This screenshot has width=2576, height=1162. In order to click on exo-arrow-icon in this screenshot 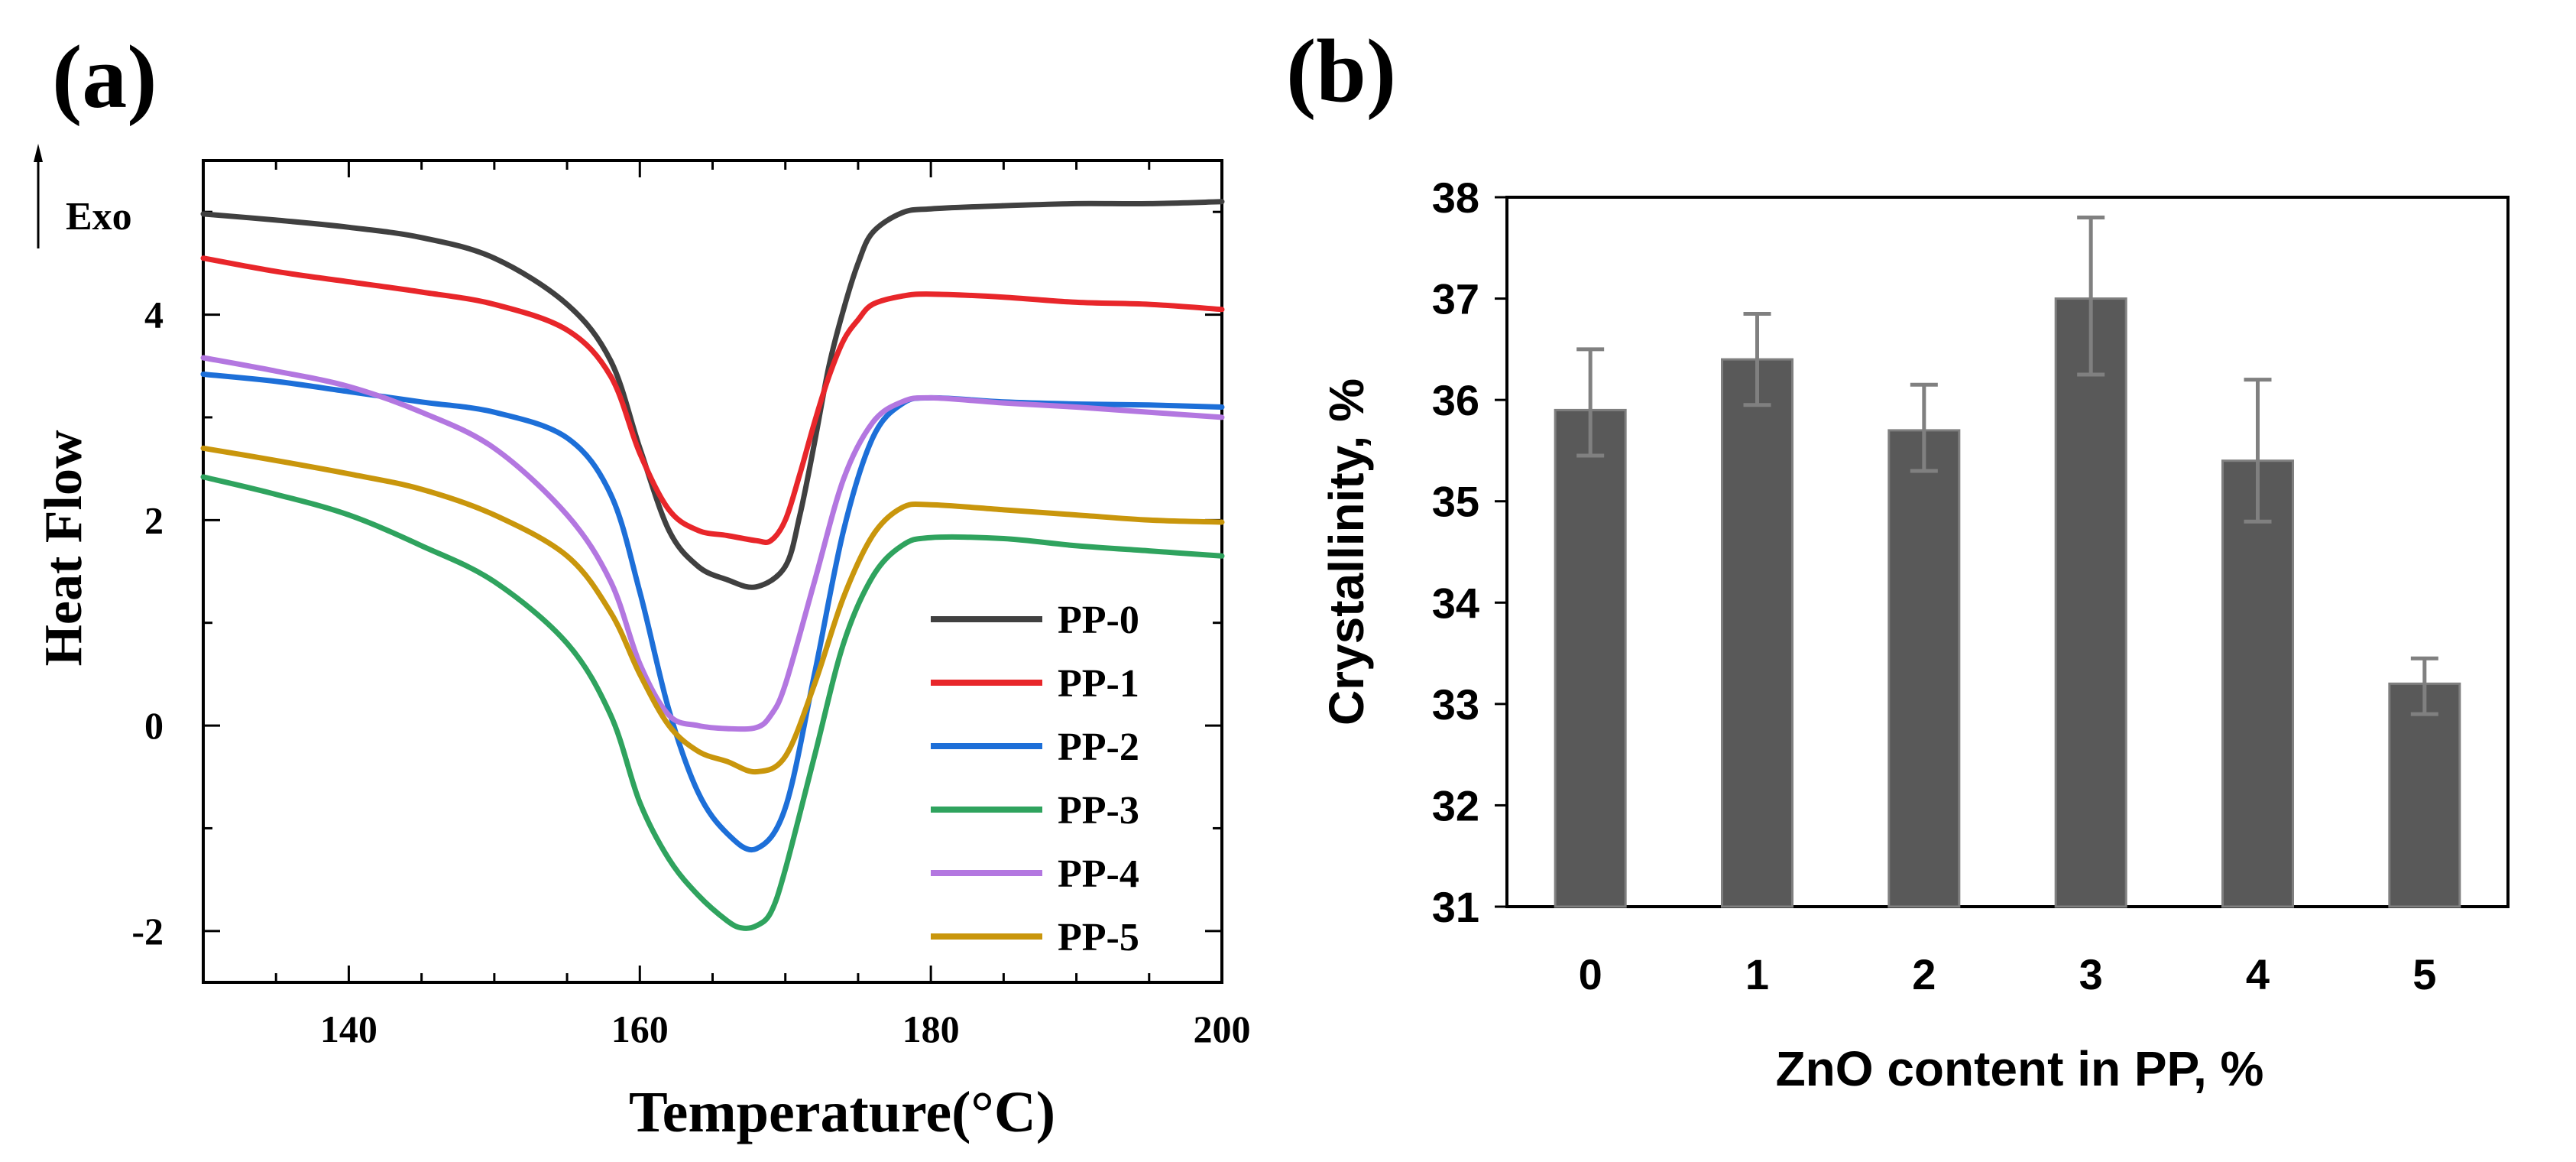, I will do `click(39, 196)`.